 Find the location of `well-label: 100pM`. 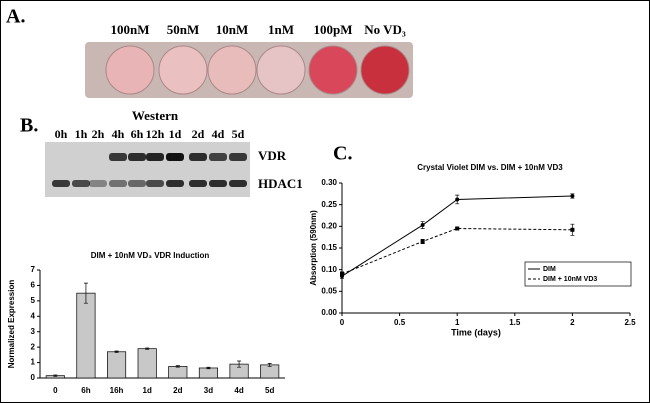

well-label: 100pM is located at coordinates (333, 29).